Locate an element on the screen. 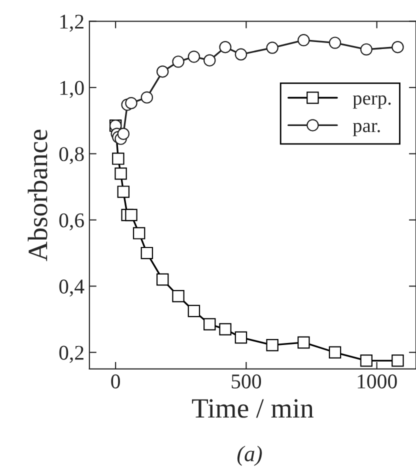  x-tick-label: 0 is located at coordinates (115, 381).